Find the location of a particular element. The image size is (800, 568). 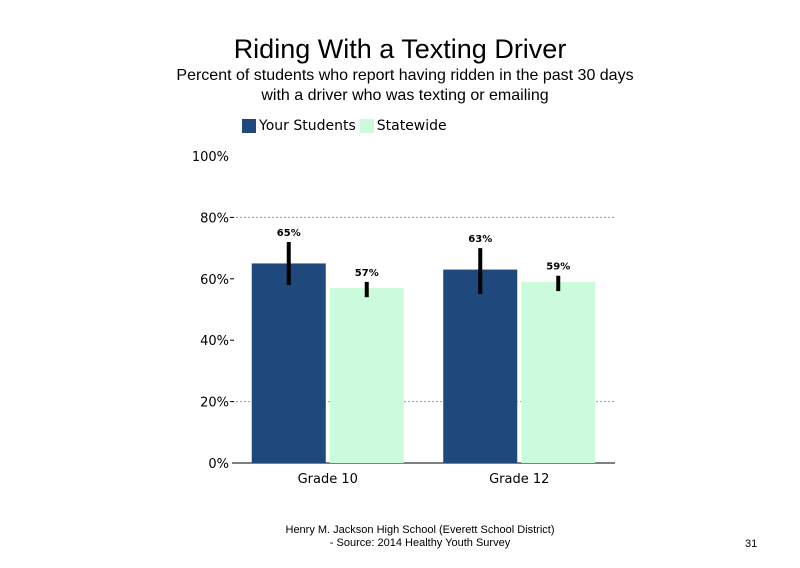

data-label: 59% is located at coordinates (558, 267).